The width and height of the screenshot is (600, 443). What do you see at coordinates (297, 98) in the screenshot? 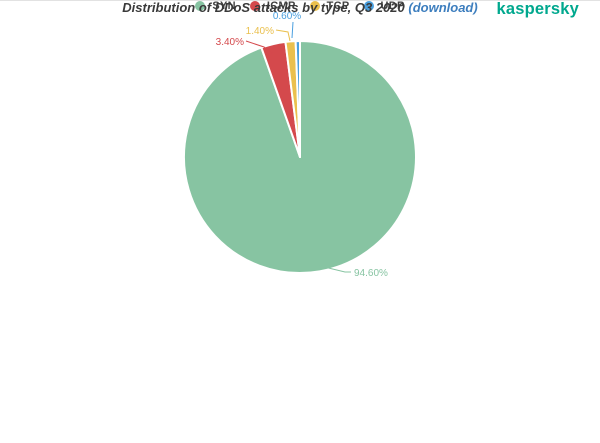
I see `pie-slice-udp` at bounding box center [297, 98].